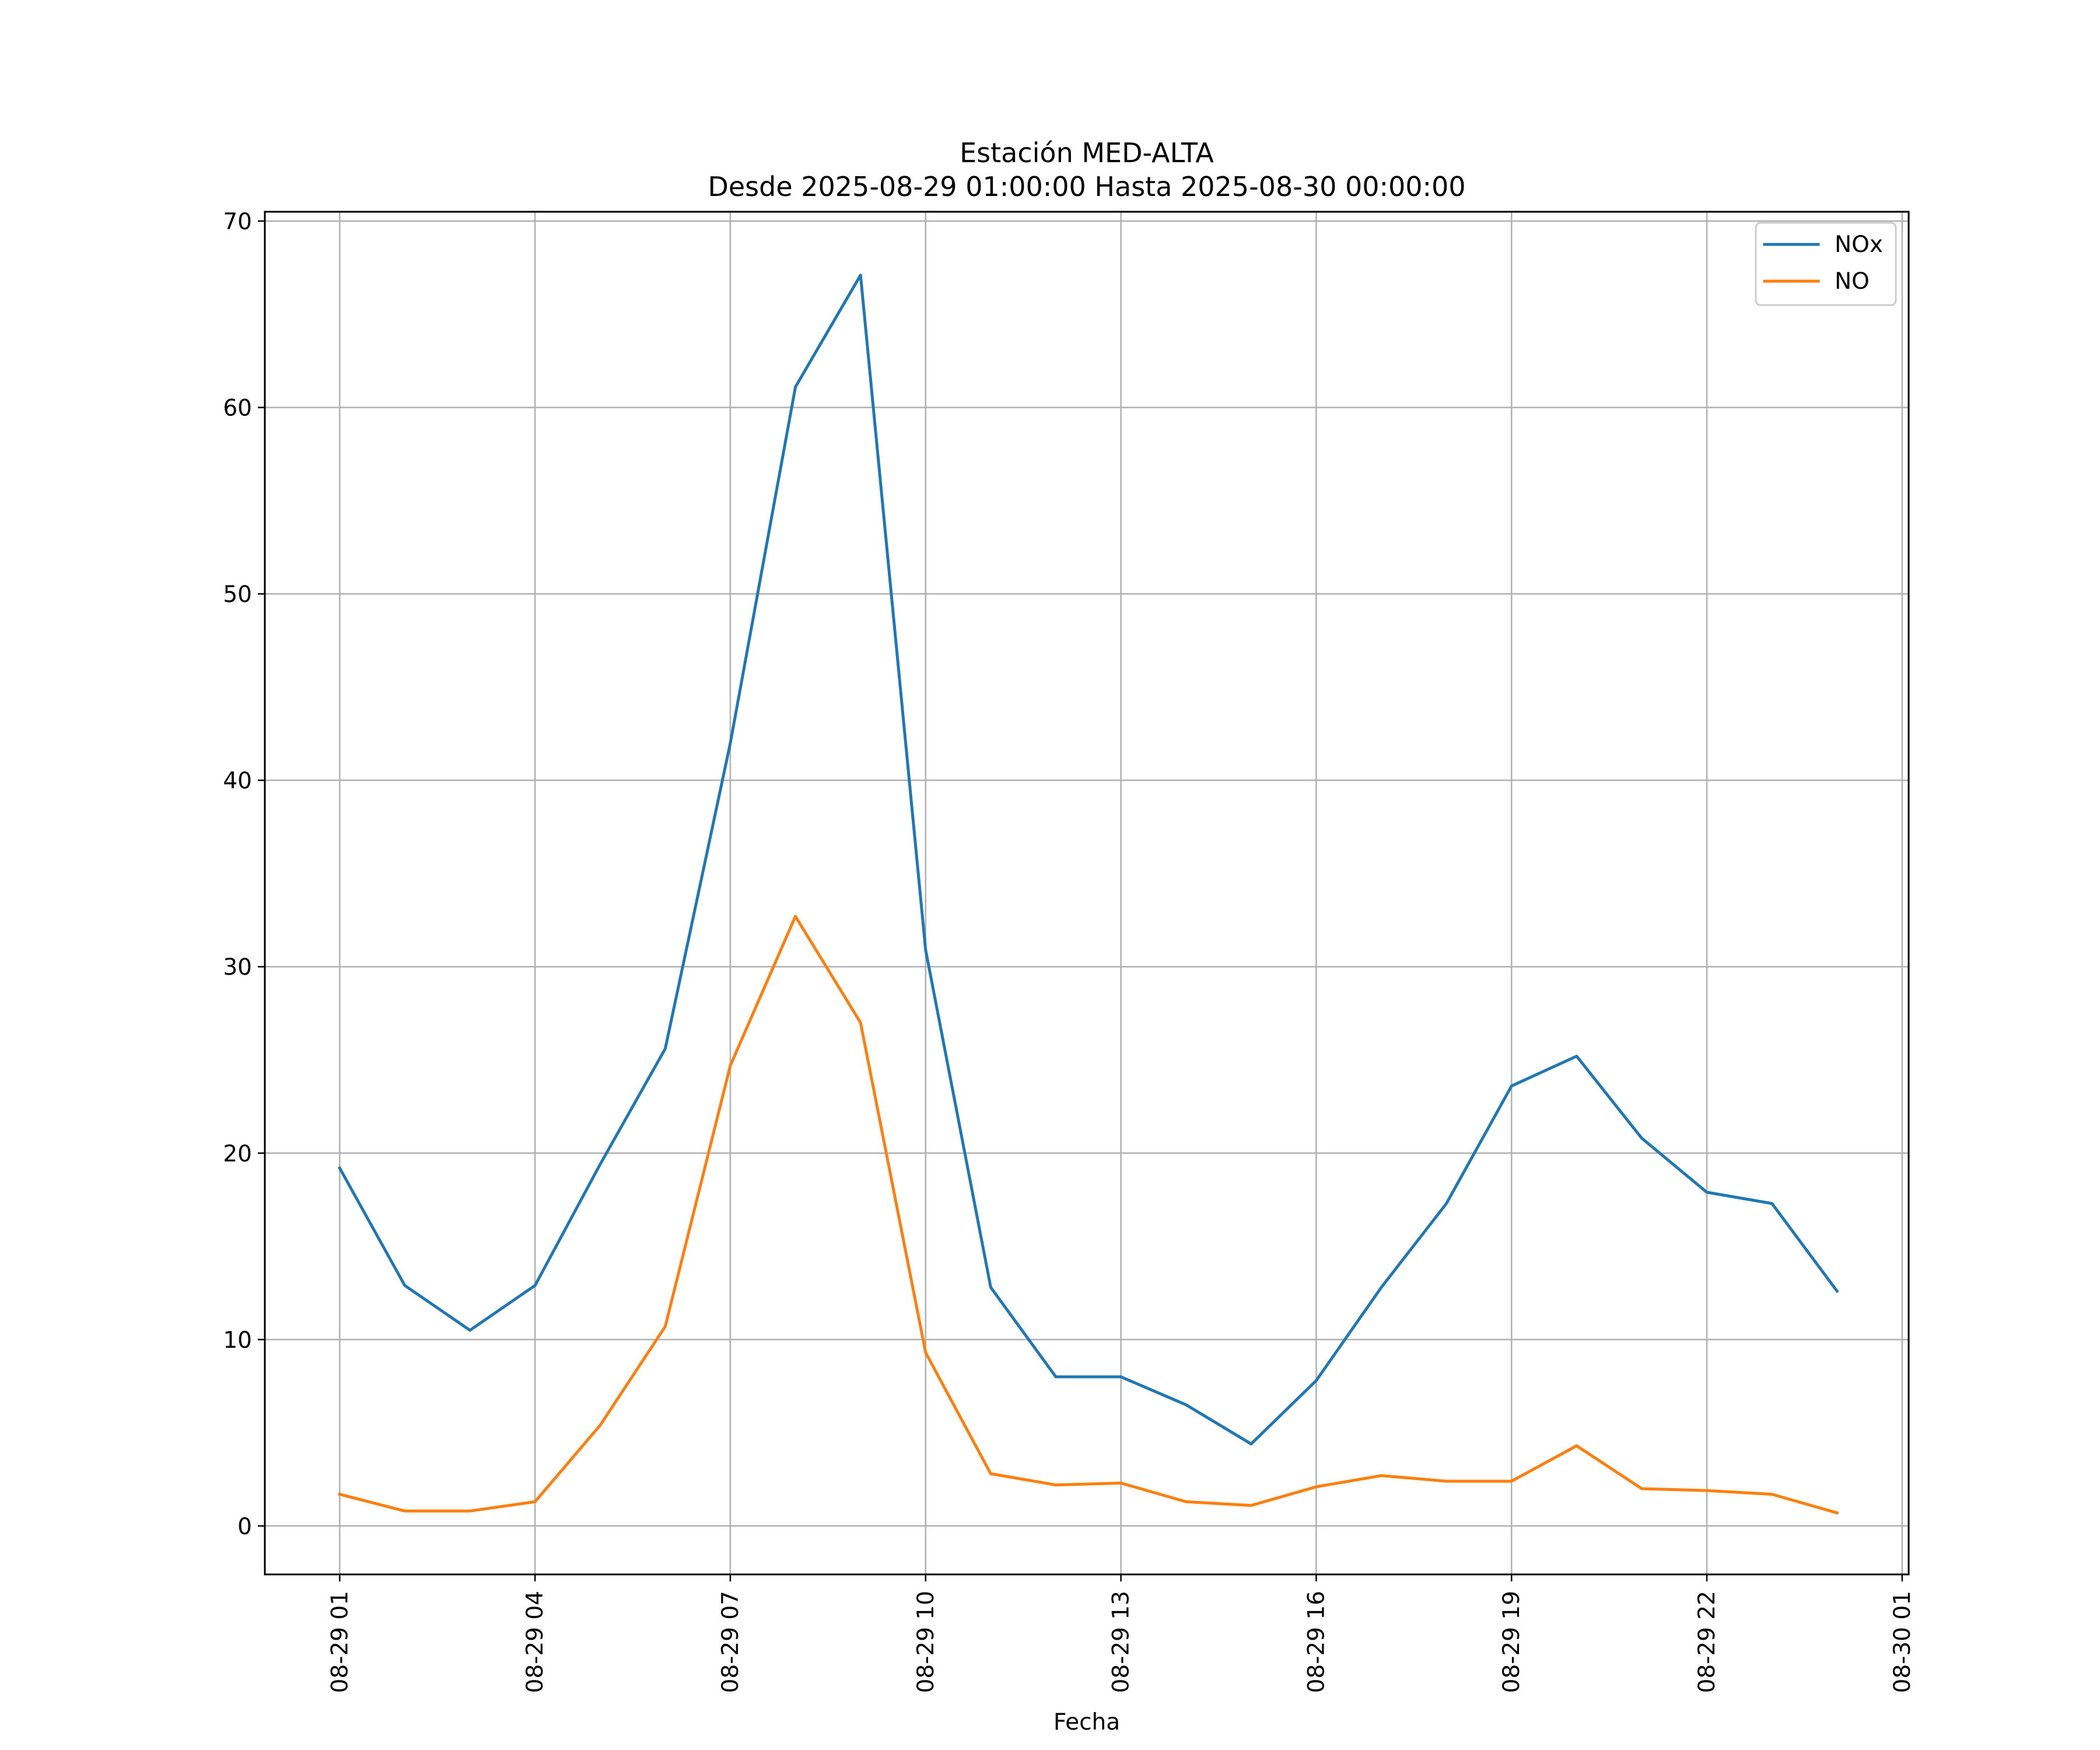  Describe the element at coordinates (926, 1642) in the screenshot. I see `x-tick-label: 08-29 10` at that location.